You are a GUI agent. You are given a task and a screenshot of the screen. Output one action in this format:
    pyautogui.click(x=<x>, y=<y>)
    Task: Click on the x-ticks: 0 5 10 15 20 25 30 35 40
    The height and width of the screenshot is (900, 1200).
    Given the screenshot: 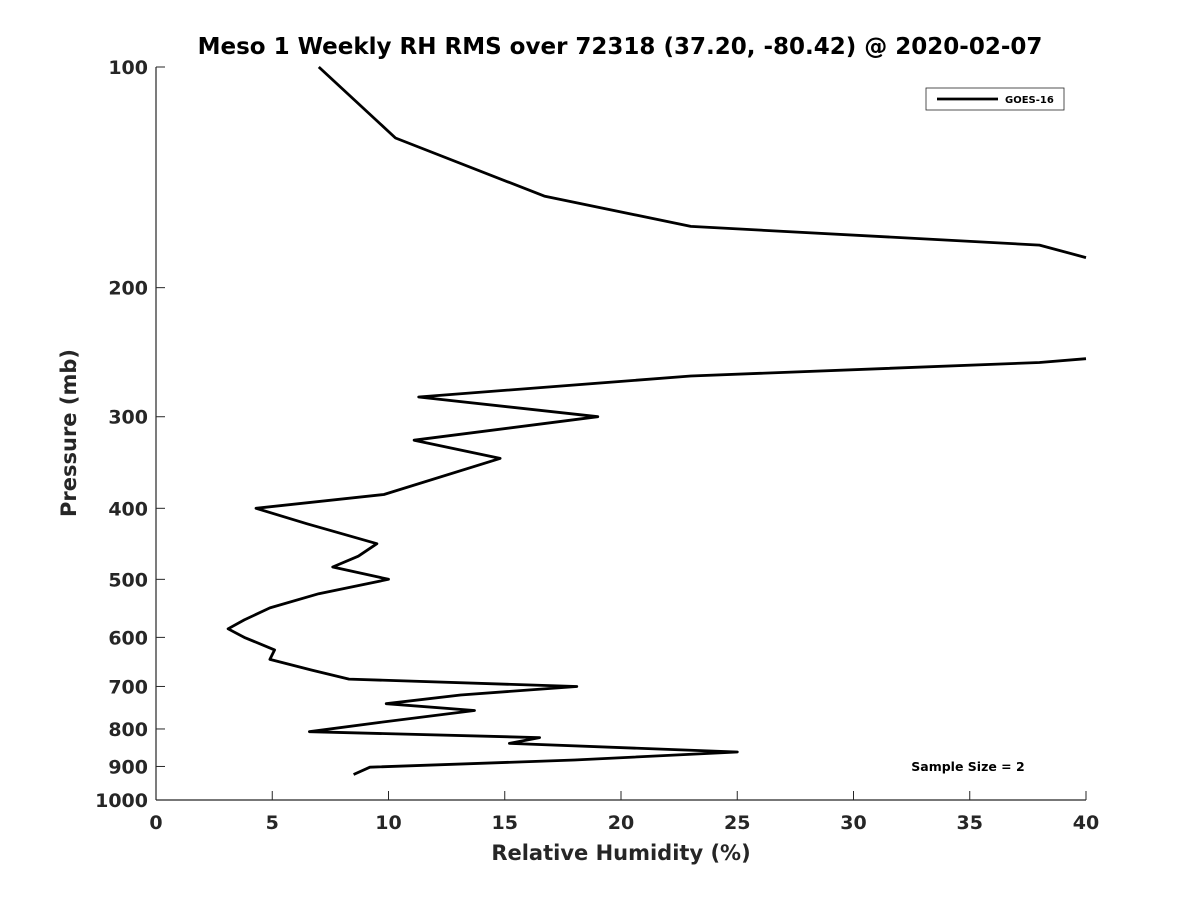 What is the action you would take?
    pyautogui.click(x=624, y=812)
    